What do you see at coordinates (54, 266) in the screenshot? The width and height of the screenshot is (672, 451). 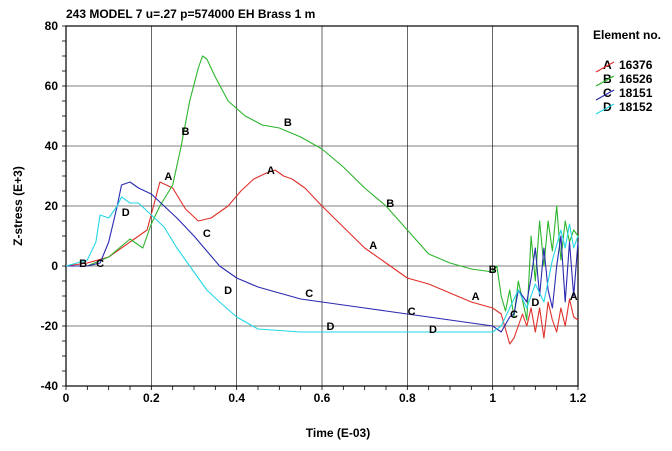 I see `y-tick-label: 0` at bounding box center [54, 266].